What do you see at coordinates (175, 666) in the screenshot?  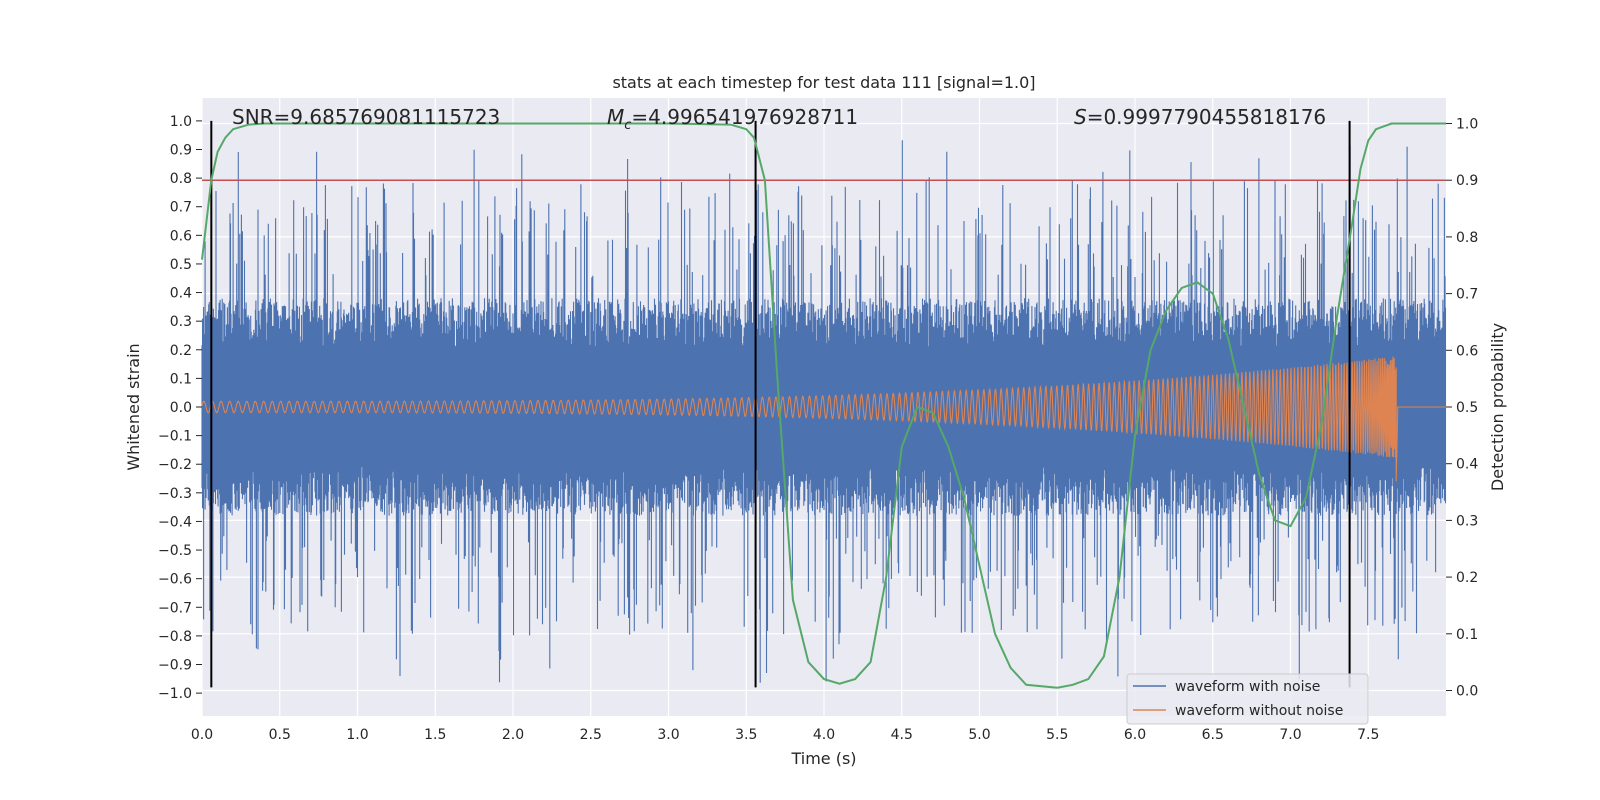 I see `y-left-tick-label: −0.9` at bounding box center [175, 666].